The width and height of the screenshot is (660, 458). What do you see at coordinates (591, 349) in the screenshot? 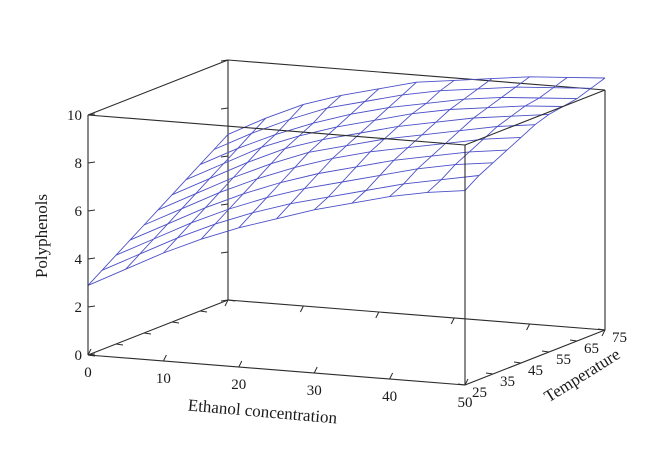
I see `y-tick-label-65: 65` at bounding box center [591, 349].